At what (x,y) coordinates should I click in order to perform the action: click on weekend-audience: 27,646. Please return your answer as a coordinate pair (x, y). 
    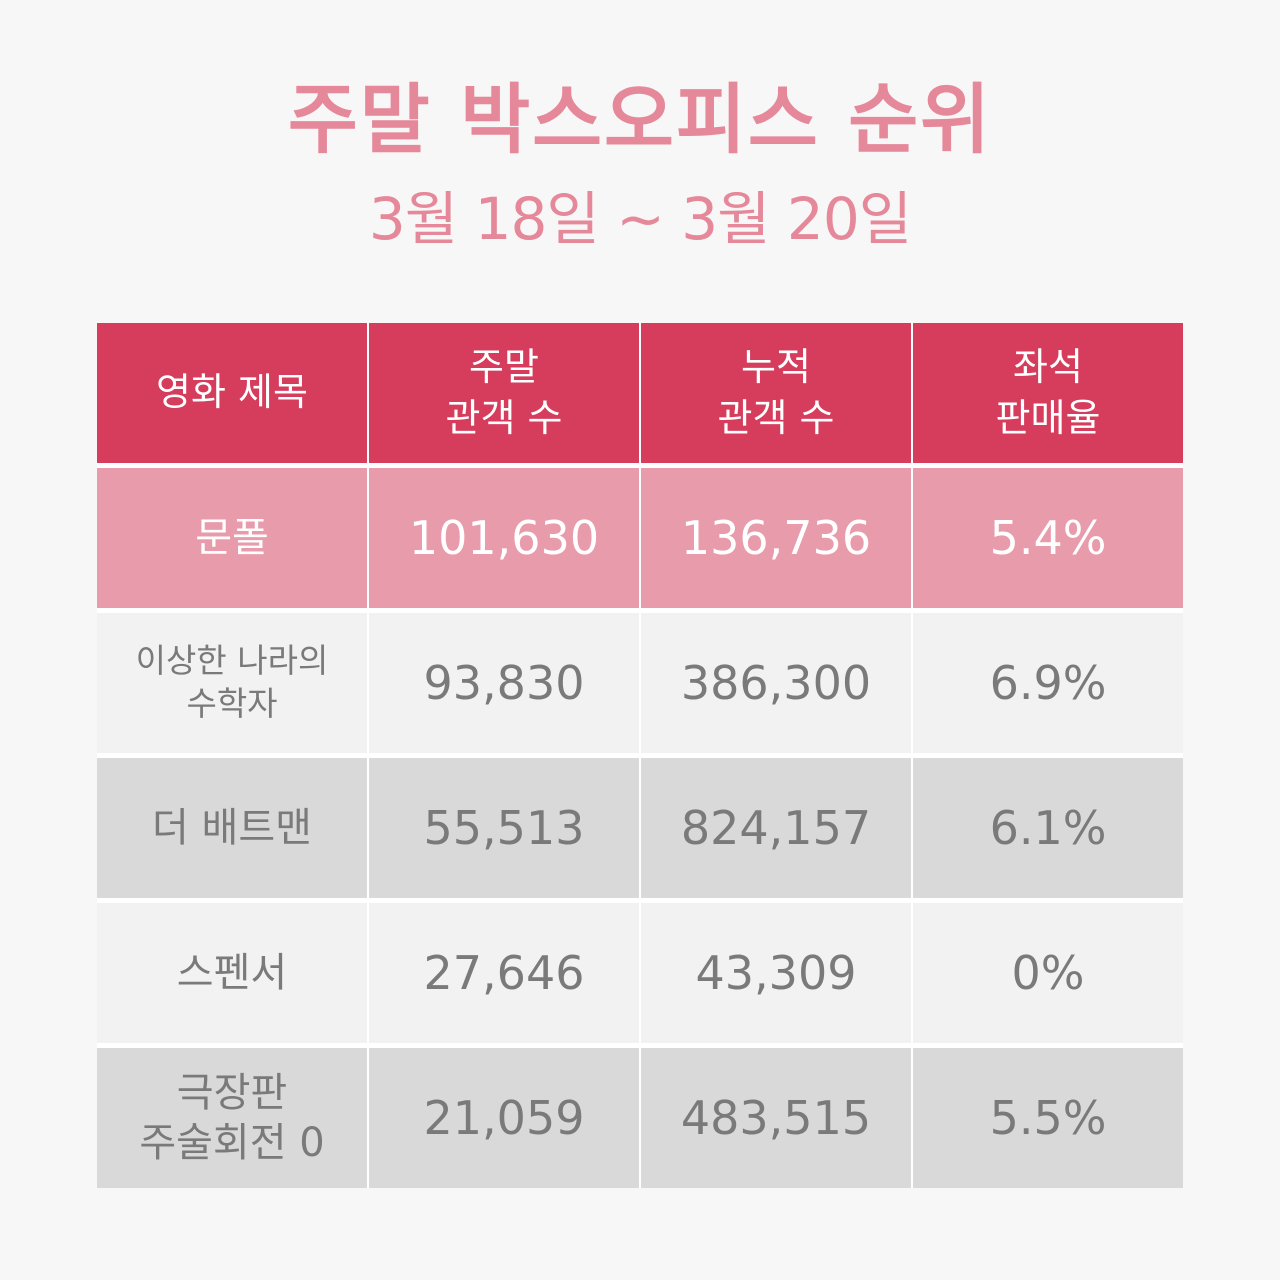
    Looking at the image, I should click on (504, 973).